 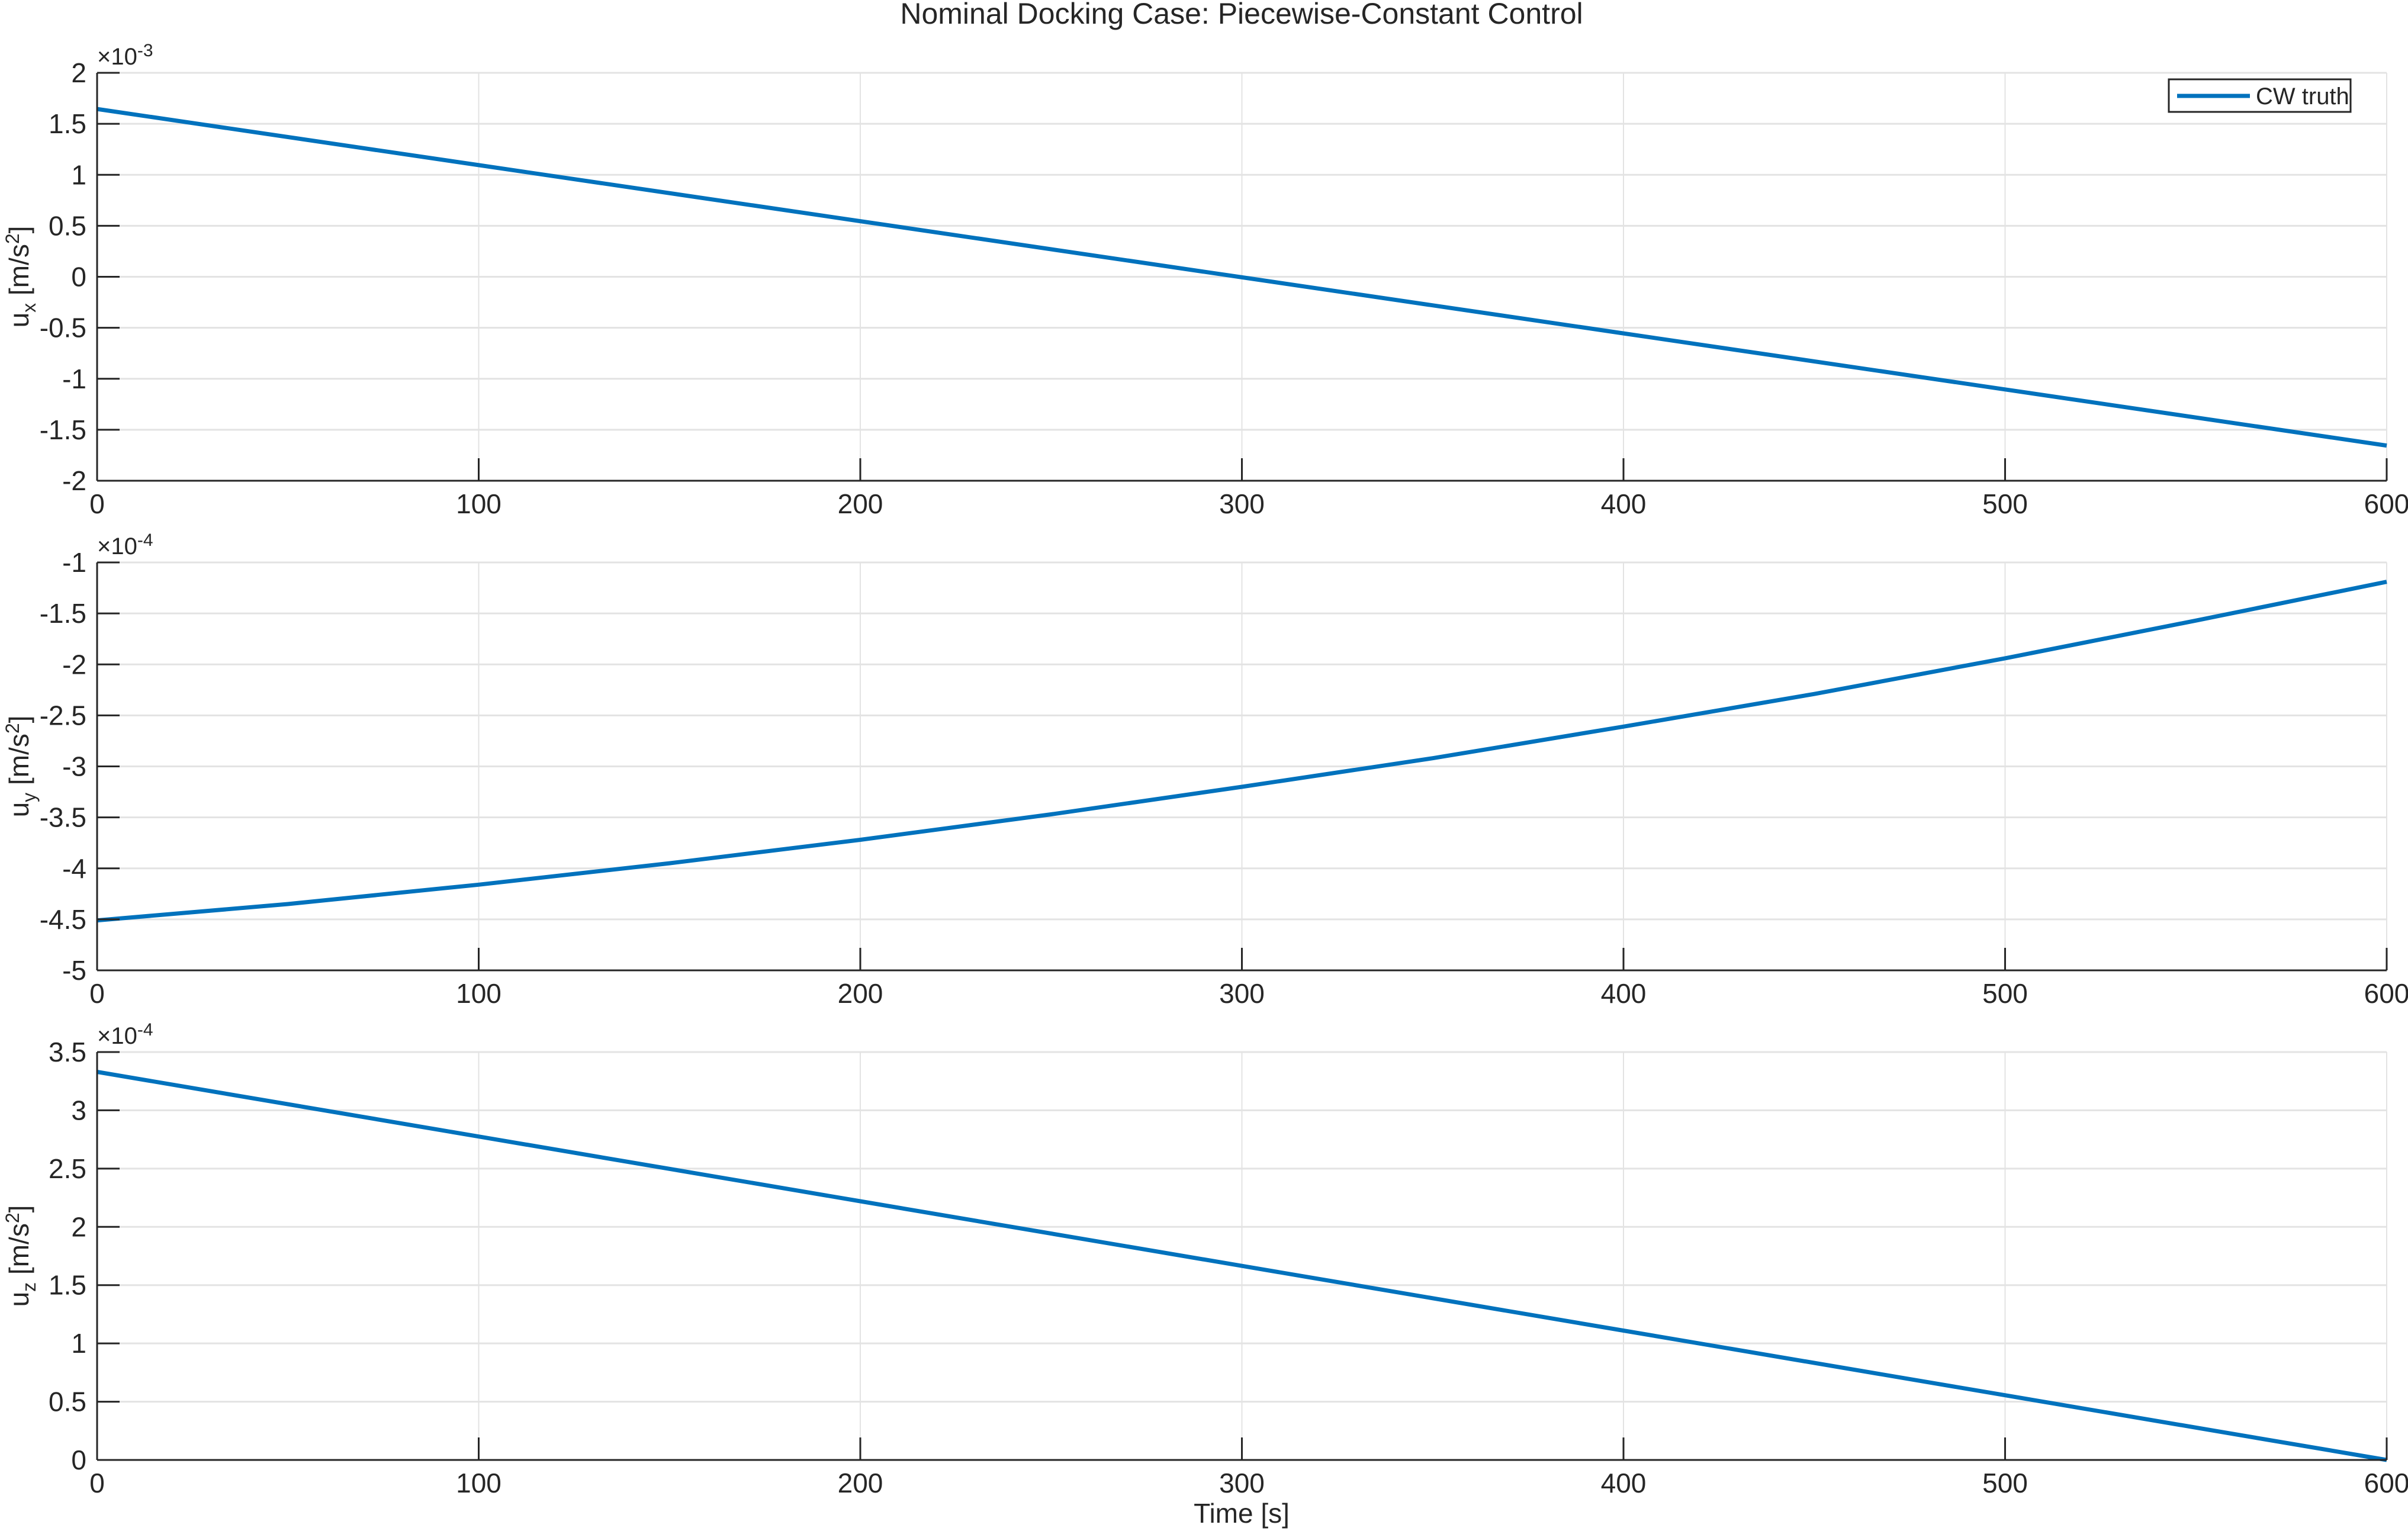 I want to click on legend: CW truth, so click(x=2260, y=95).